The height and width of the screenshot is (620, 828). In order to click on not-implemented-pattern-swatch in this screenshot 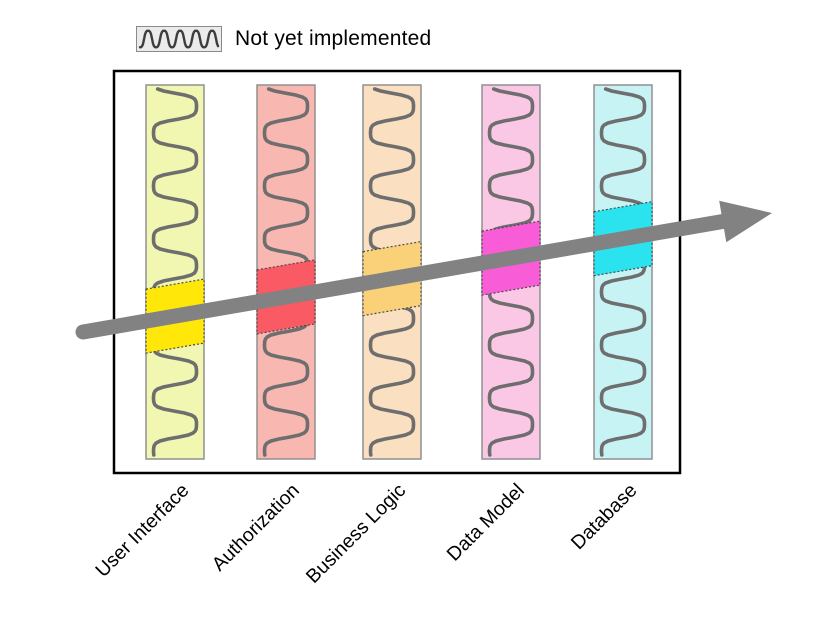, I will do `click(179, 39)`.